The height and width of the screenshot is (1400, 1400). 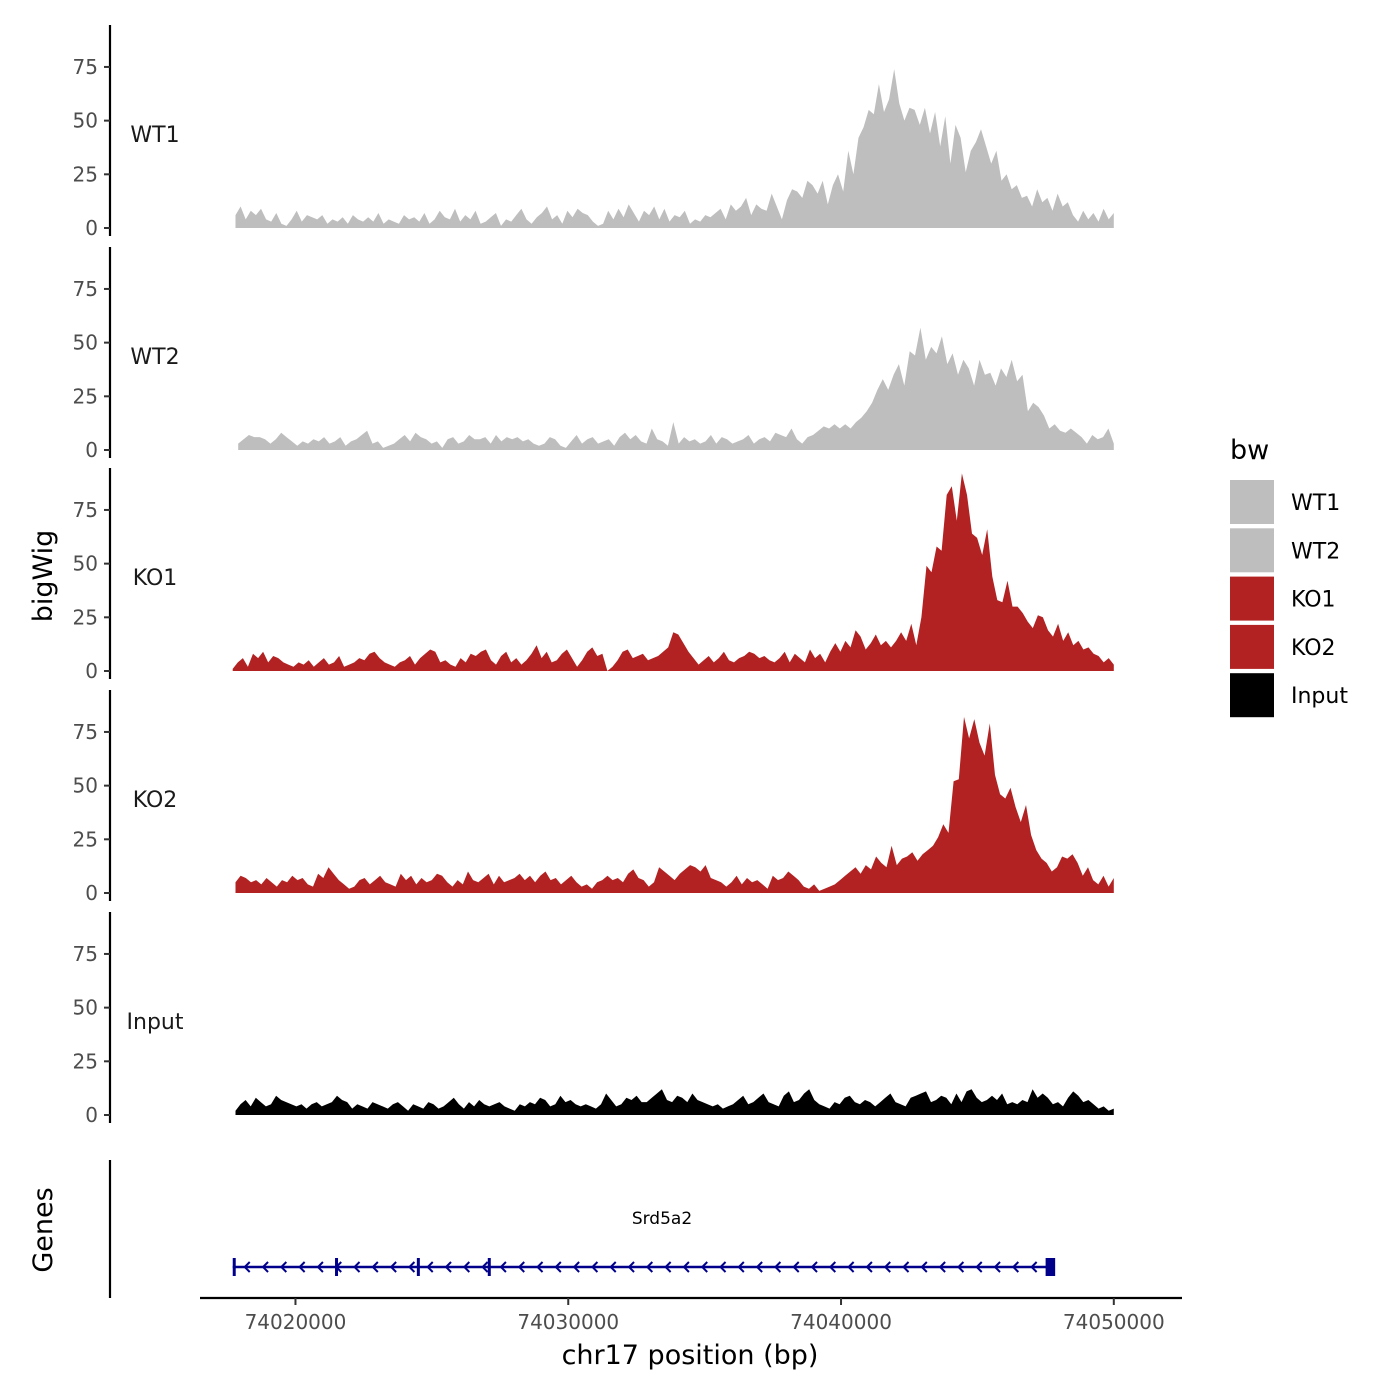 What do you see at coordinates (1252, 646) in the screenshot?
I see `legend-swatch-ko2` at bounding box center [1252, 646].